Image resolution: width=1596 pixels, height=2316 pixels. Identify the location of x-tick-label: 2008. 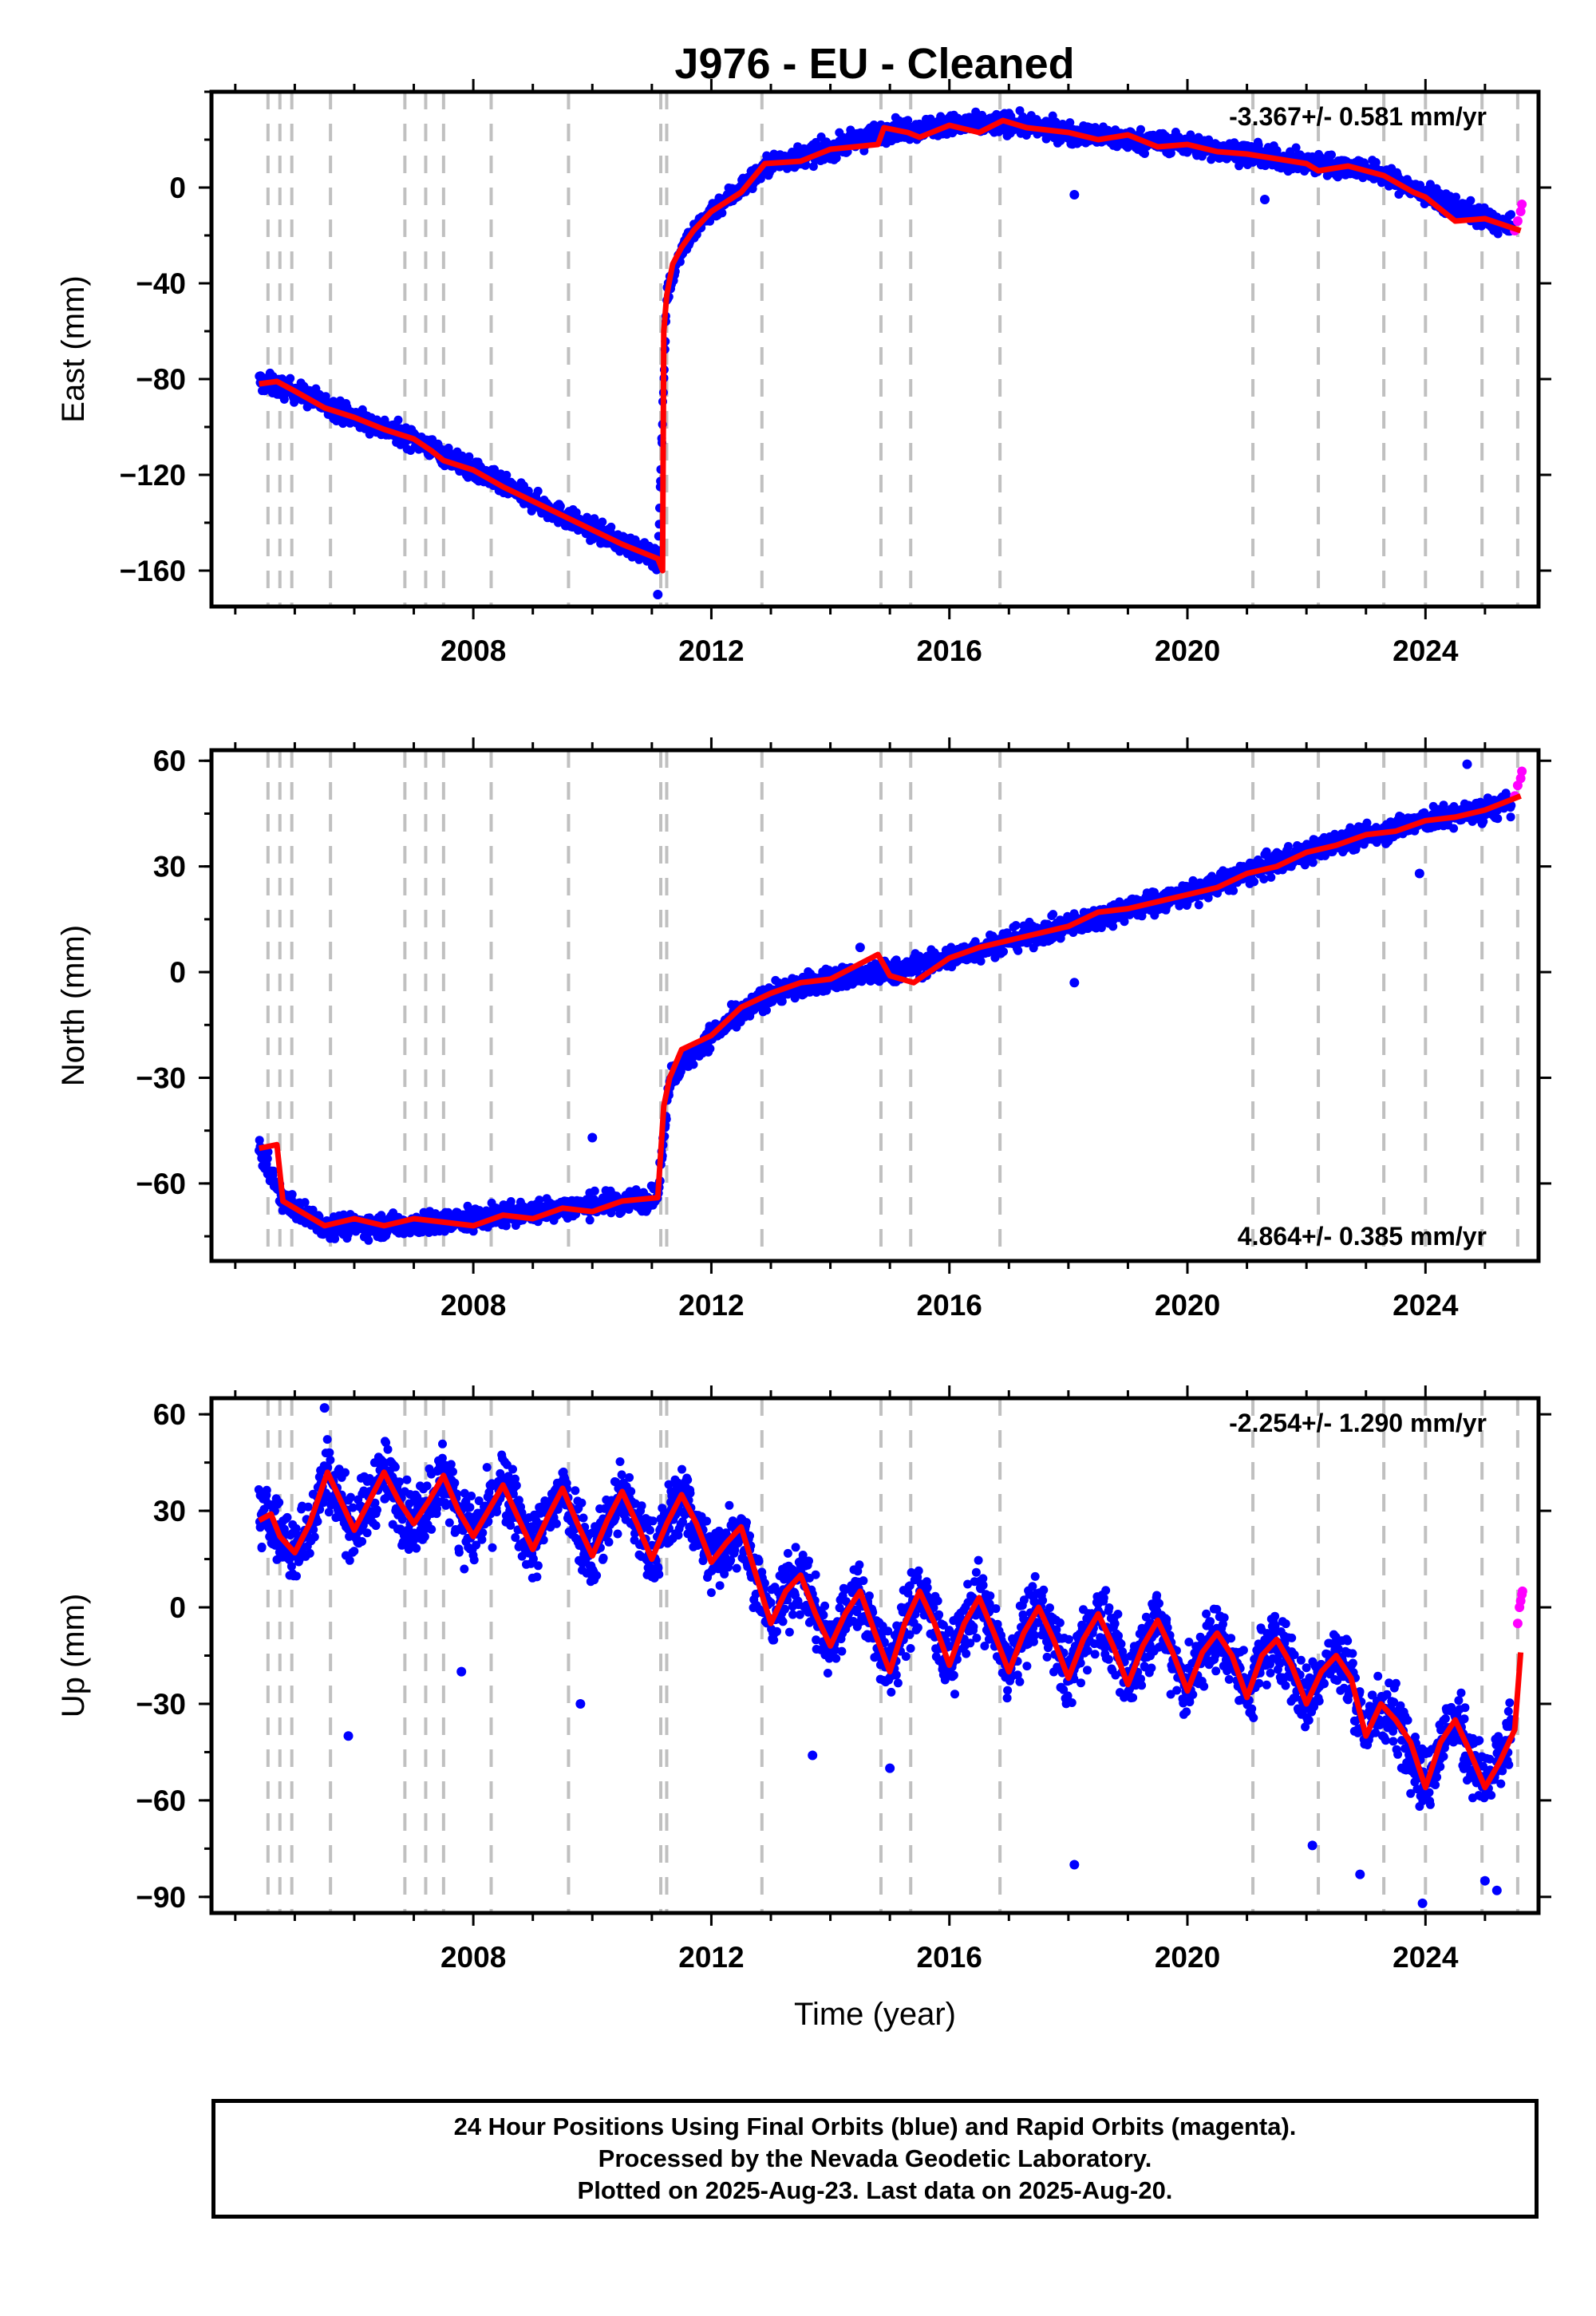
(473, 650).